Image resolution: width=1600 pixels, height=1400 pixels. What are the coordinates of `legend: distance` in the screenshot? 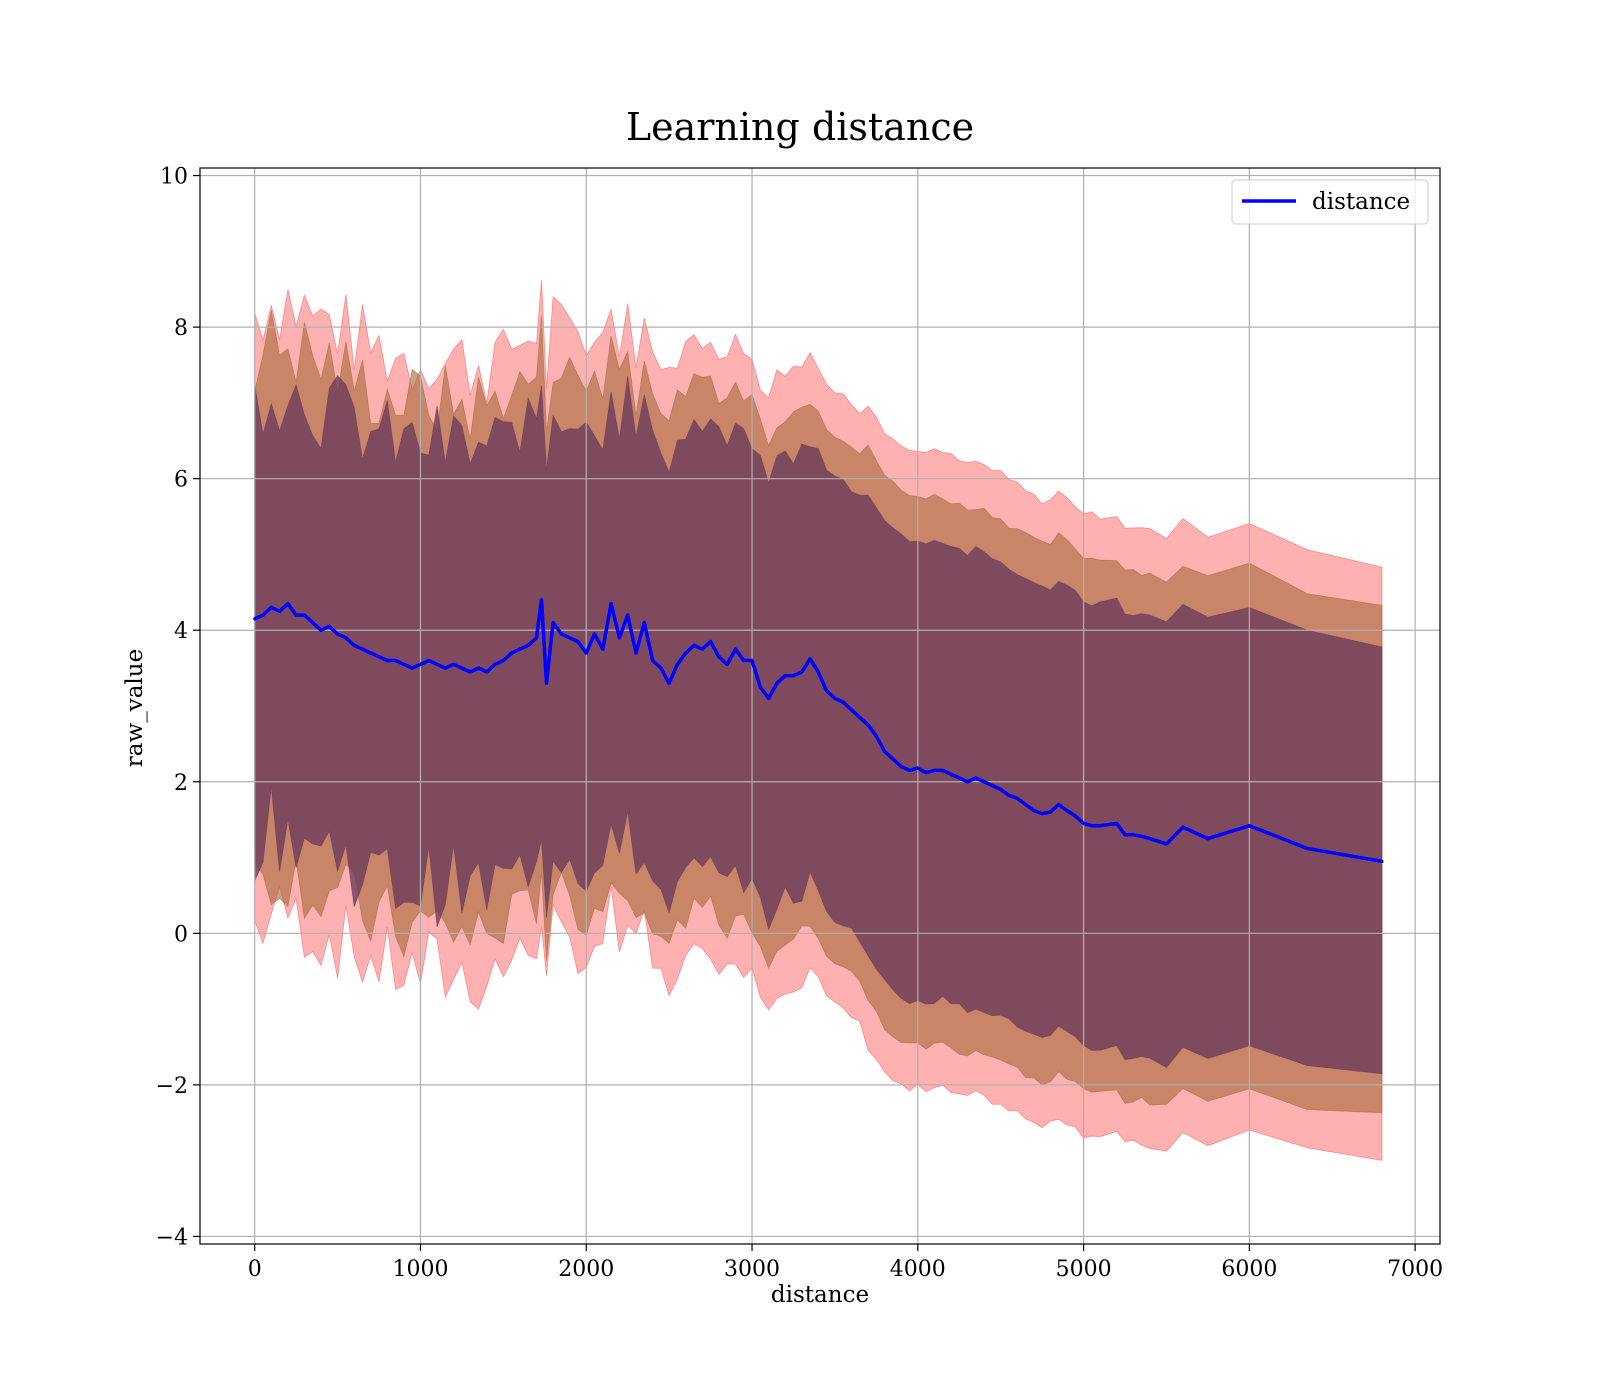 It's located at (1330, 202).